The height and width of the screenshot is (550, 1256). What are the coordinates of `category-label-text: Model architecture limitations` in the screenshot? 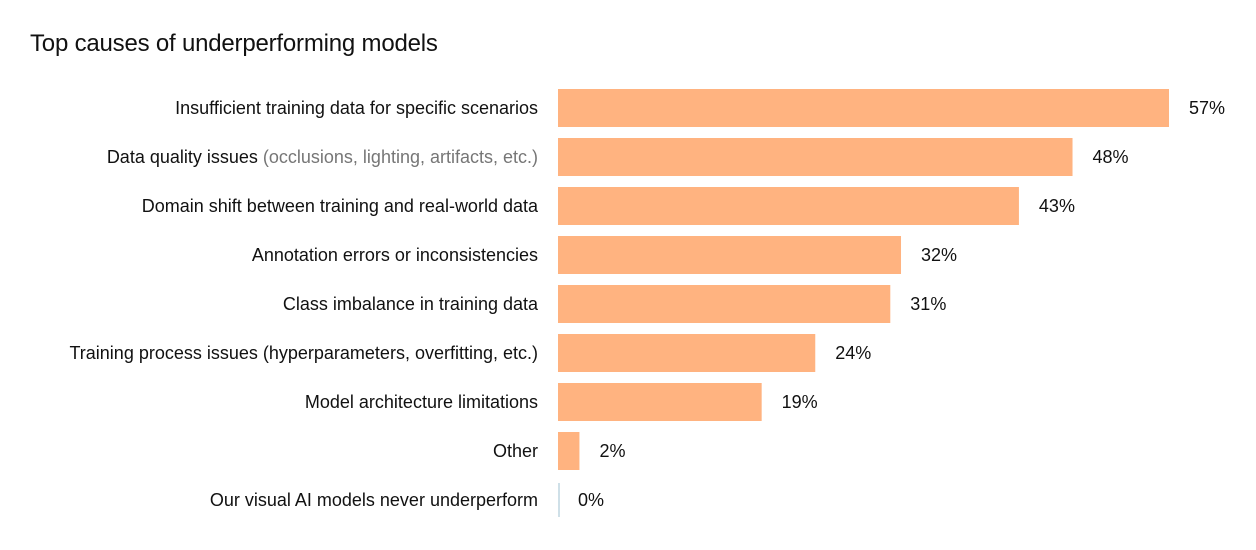 It's located at (421, 402).